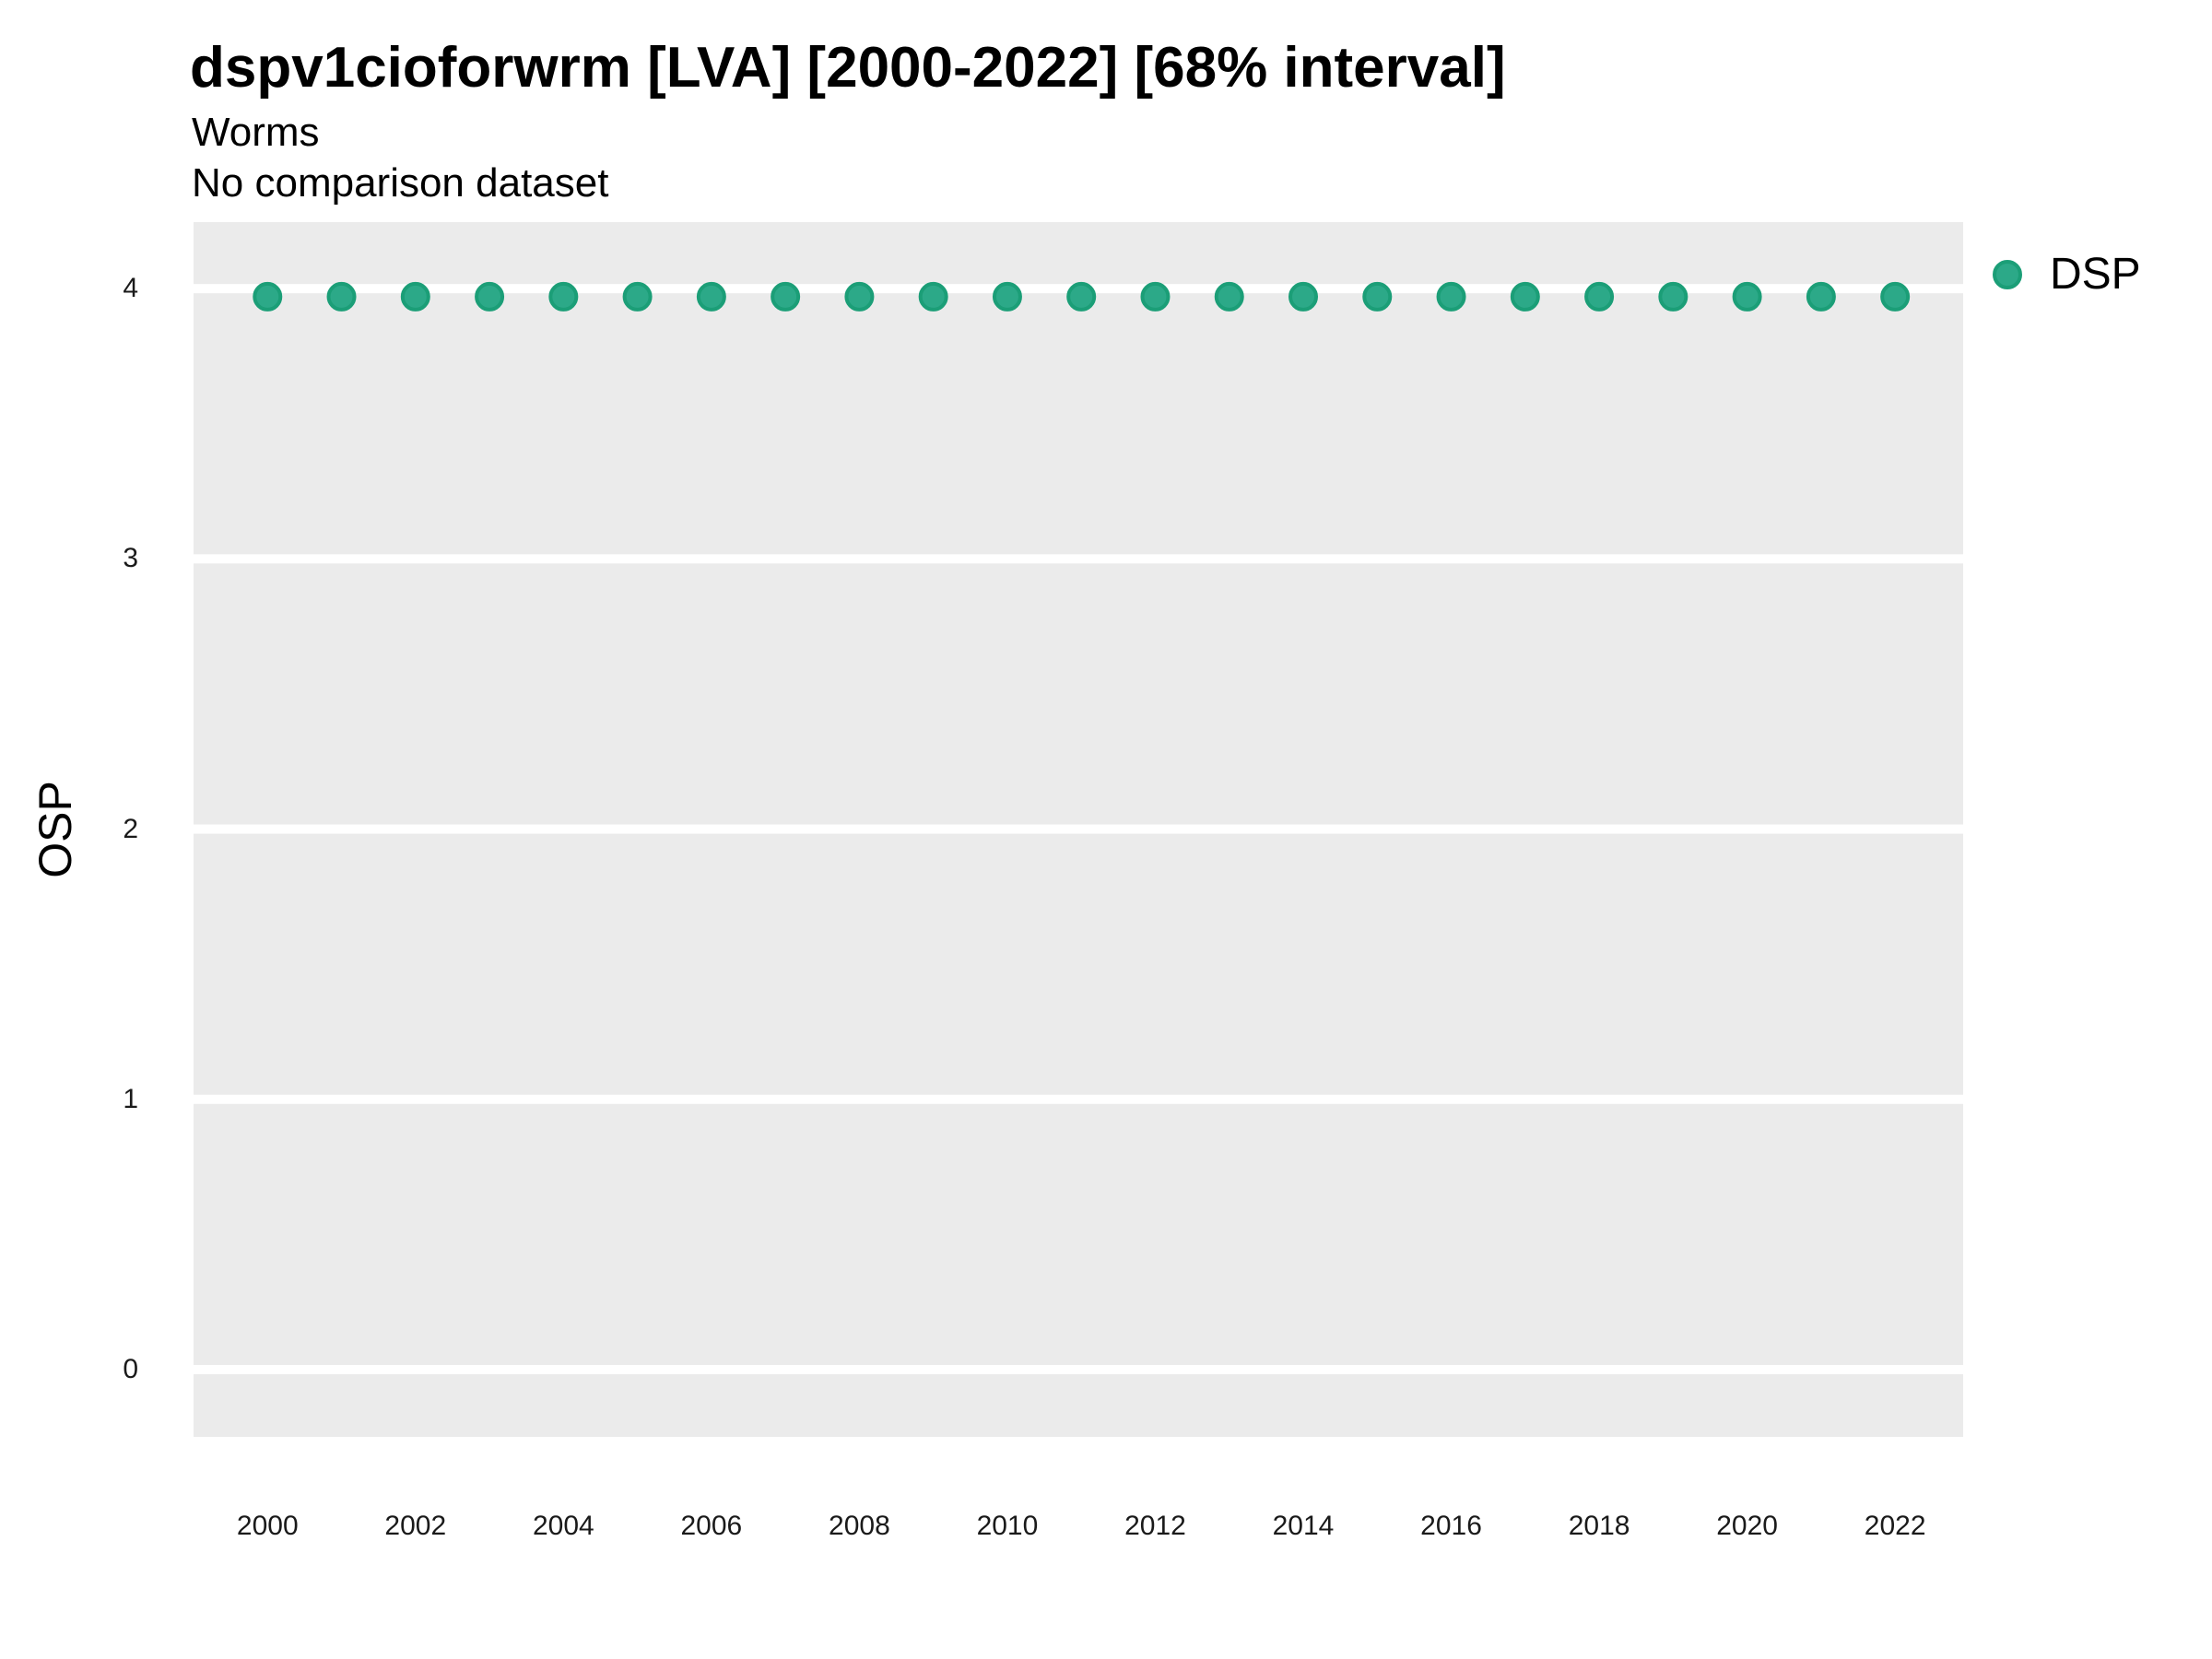  I want to click on data-point-dsp-2013, so click(1229, 296).